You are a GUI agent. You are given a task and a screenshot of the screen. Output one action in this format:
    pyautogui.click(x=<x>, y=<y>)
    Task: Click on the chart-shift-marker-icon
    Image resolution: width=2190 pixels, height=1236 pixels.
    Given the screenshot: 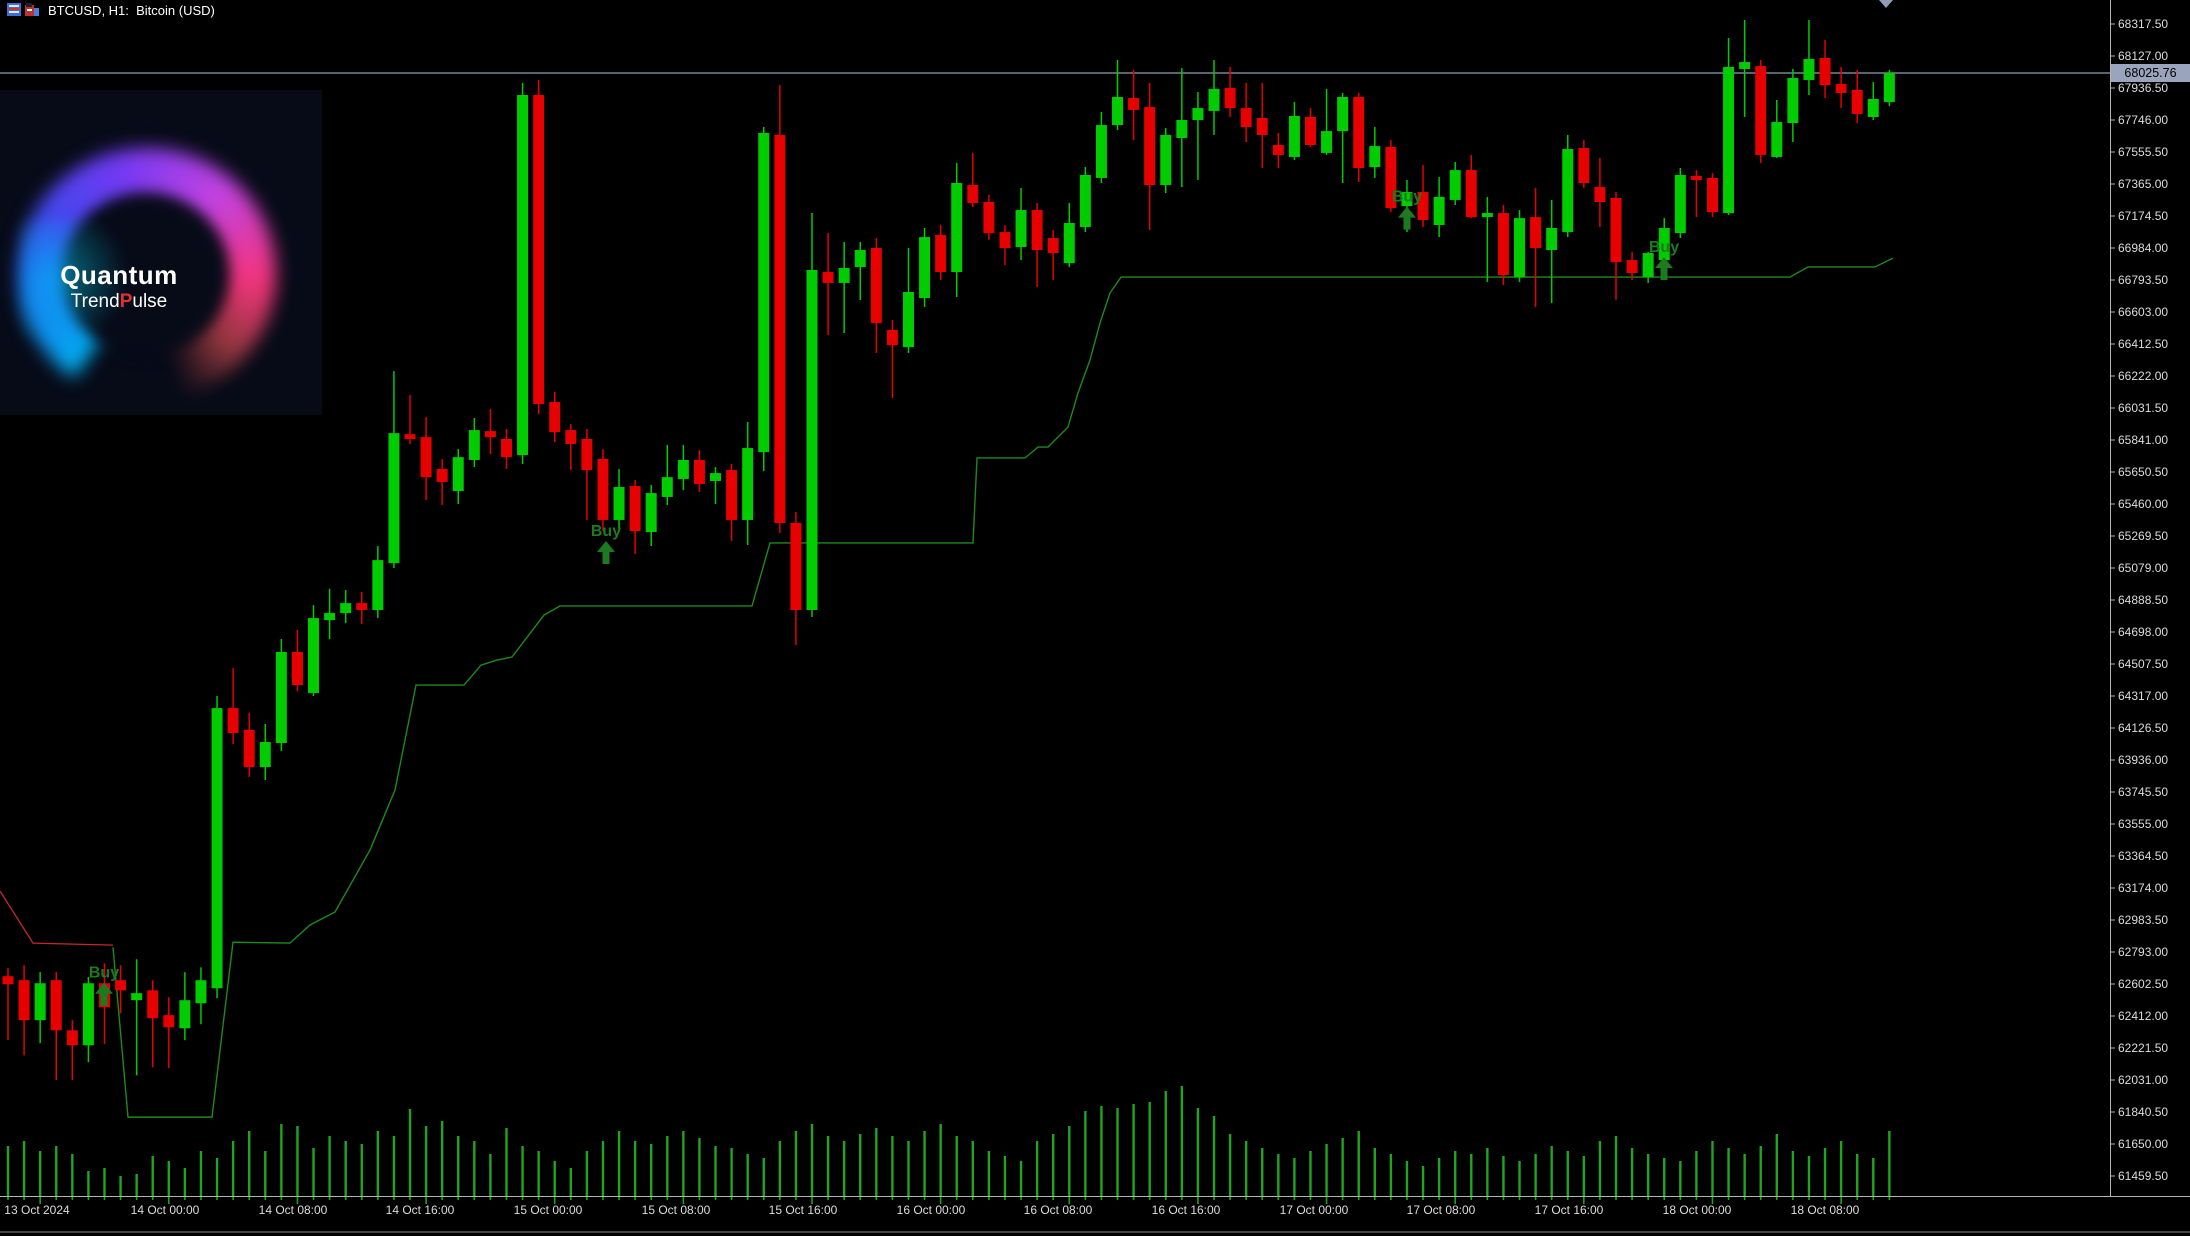 What is the action you would take?
    pyautogui.click(x=1886, y=4)
    